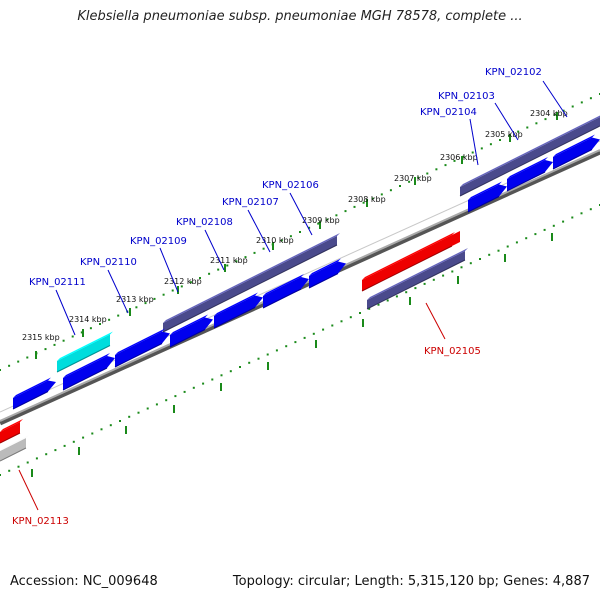 This screenshot has width=600, height=600. What do you see at coordinates (513, 72) in the screenshot?
I see `gene-label: KPN_02102` at bounding box center [513, 72].